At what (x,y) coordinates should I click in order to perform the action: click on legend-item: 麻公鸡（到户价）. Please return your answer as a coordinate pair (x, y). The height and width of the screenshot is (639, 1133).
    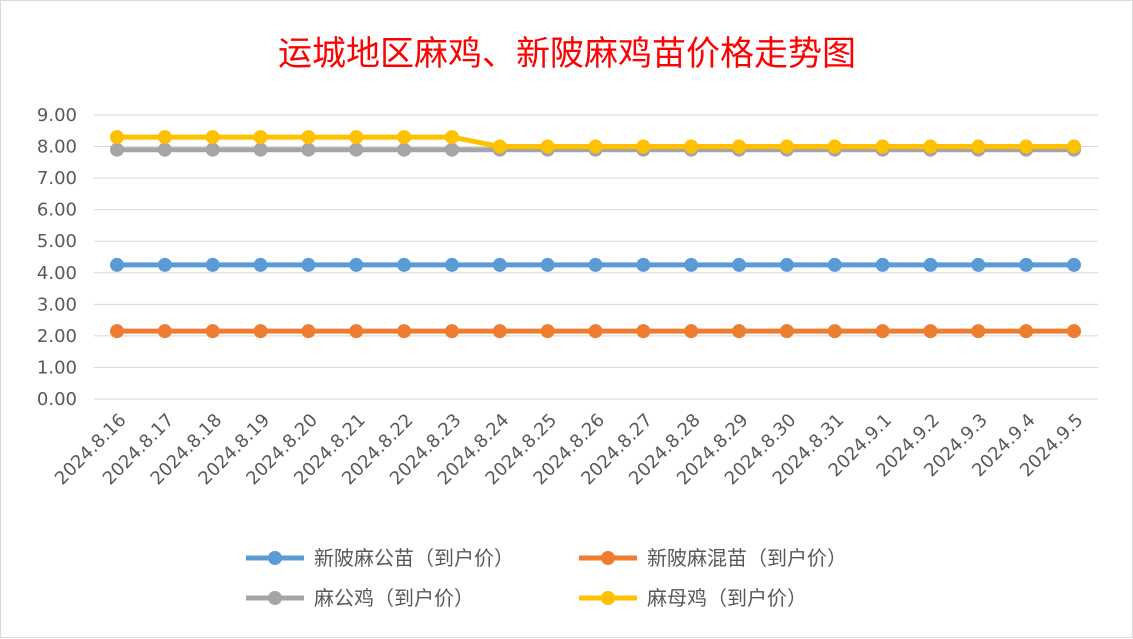
    Looking at the image, I should click on (360, 598).